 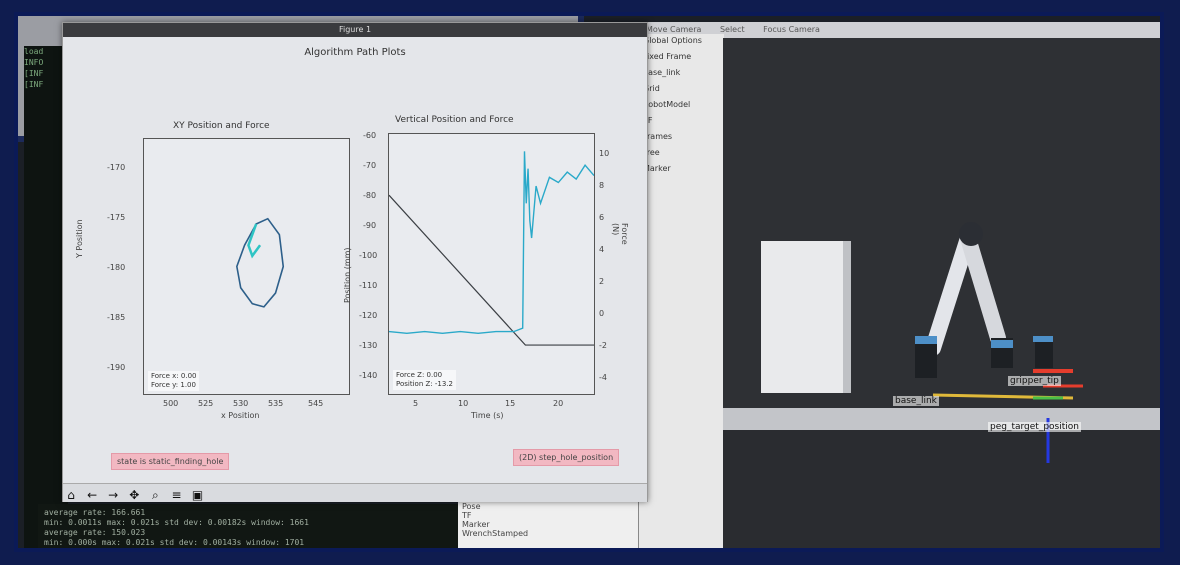 I want to click on xy-xlabel: x Position, so click(x=240, y=415).